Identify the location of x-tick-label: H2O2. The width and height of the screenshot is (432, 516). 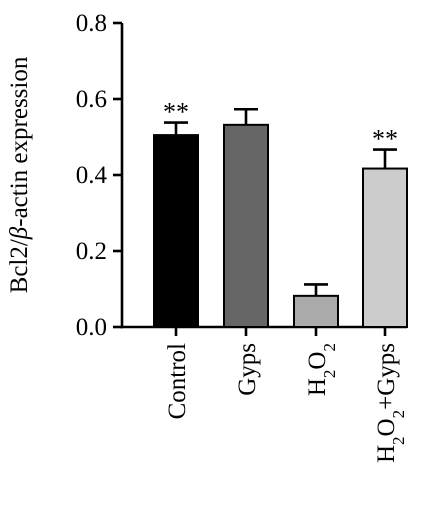
(321, 369).